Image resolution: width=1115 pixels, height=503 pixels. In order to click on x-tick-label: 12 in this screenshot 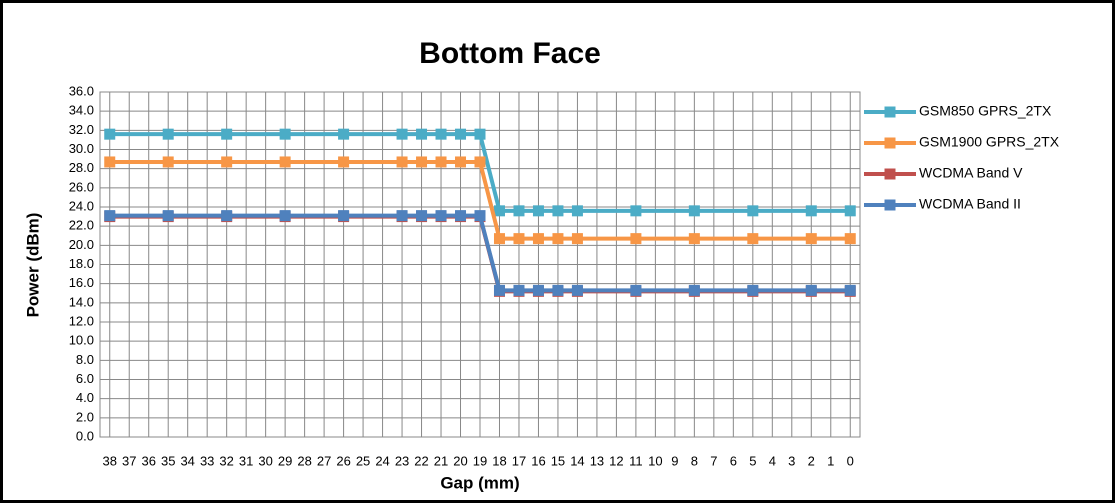, I will do `click(616, 460)`.